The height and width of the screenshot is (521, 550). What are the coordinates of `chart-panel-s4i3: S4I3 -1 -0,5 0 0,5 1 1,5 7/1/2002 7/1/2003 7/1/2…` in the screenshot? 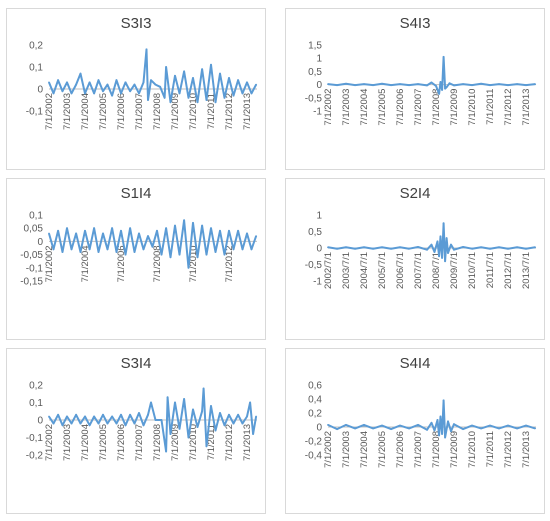 It's located at (415, 89).